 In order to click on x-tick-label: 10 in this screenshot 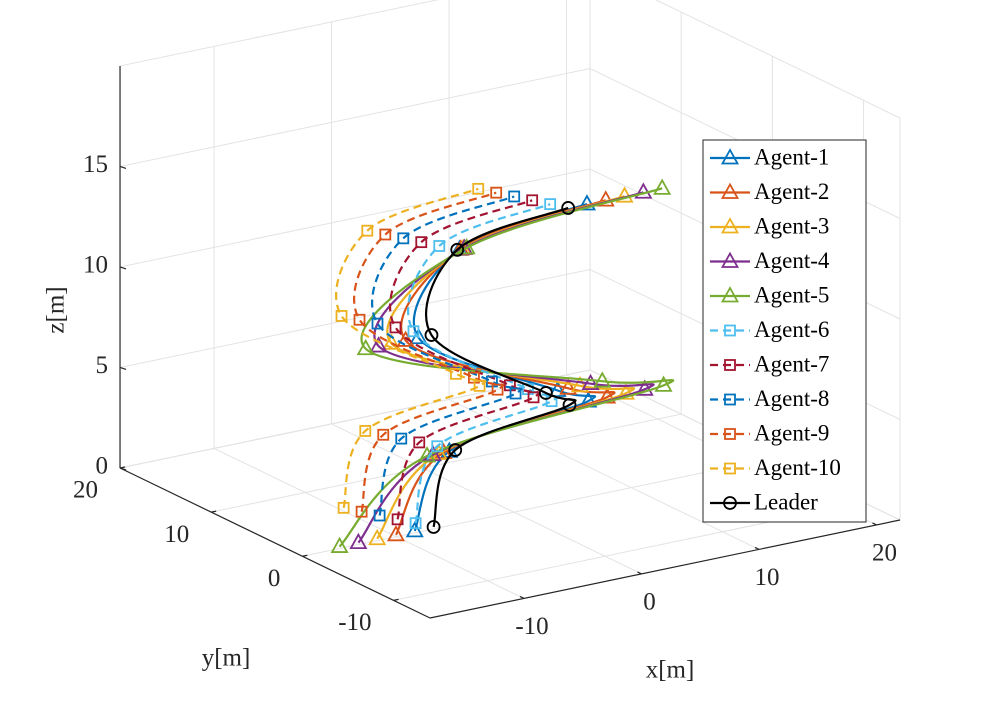, I will do `click(767, 577)`.